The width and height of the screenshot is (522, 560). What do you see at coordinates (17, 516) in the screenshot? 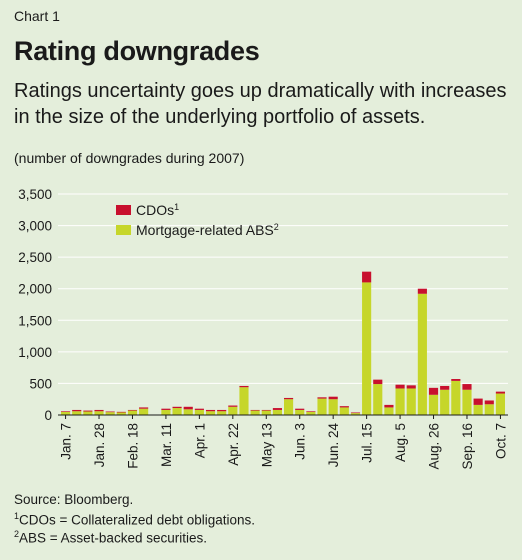
I see `footnote-1-mark: 1` at bounding box center [17, 516].